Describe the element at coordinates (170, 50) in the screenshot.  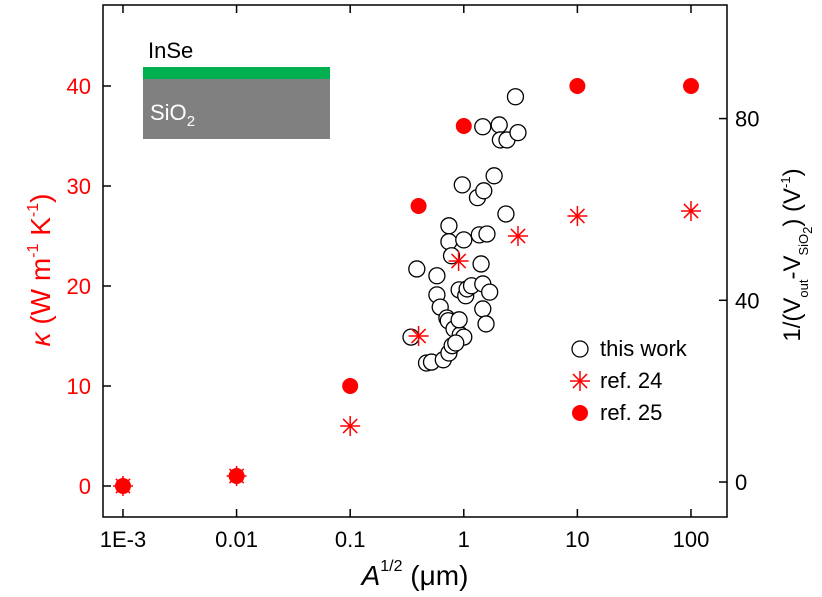
I see `inset-top-label: InSe` at that location.